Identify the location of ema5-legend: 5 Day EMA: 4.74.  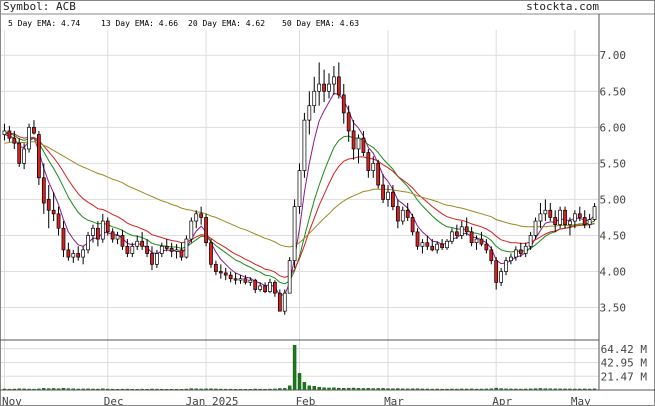
(44, 23).